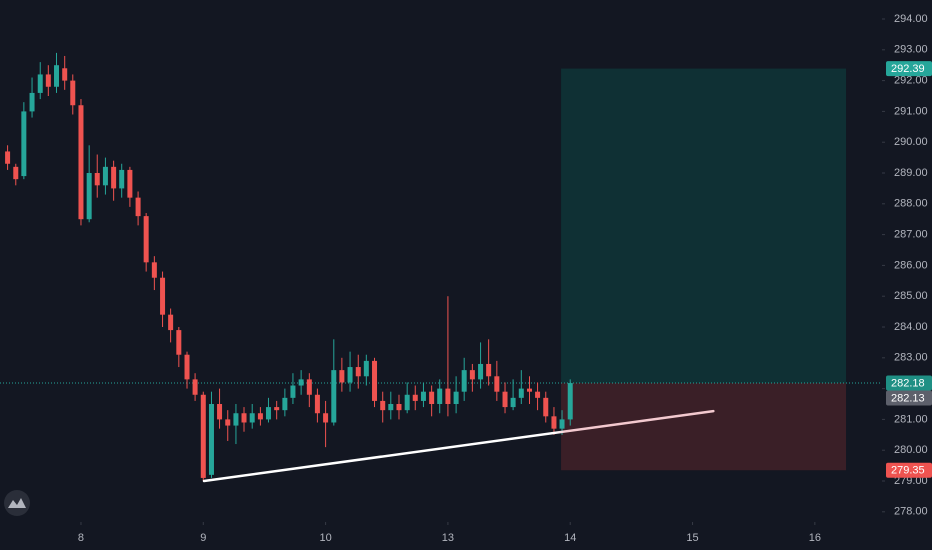 Image resolution: width=932 pixels, height=550 pixels. I want to click on y-tick-label: 281.00, so click(911, 419).